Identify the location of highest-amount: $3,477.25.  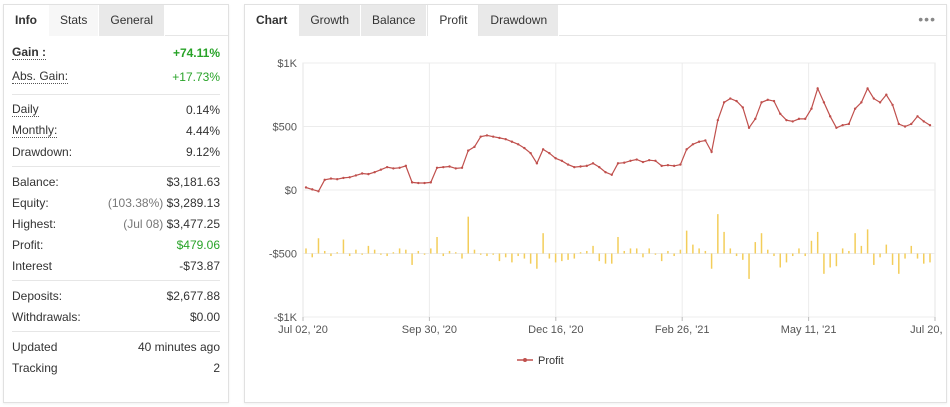
(193, 223).